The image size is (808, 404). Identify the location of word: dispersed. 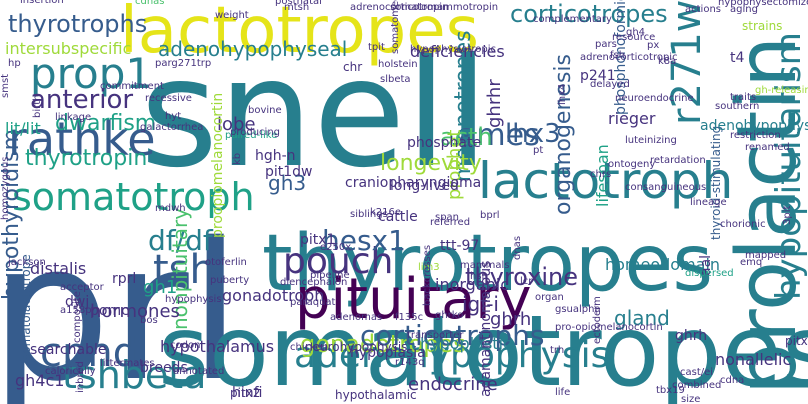
(709, 273).